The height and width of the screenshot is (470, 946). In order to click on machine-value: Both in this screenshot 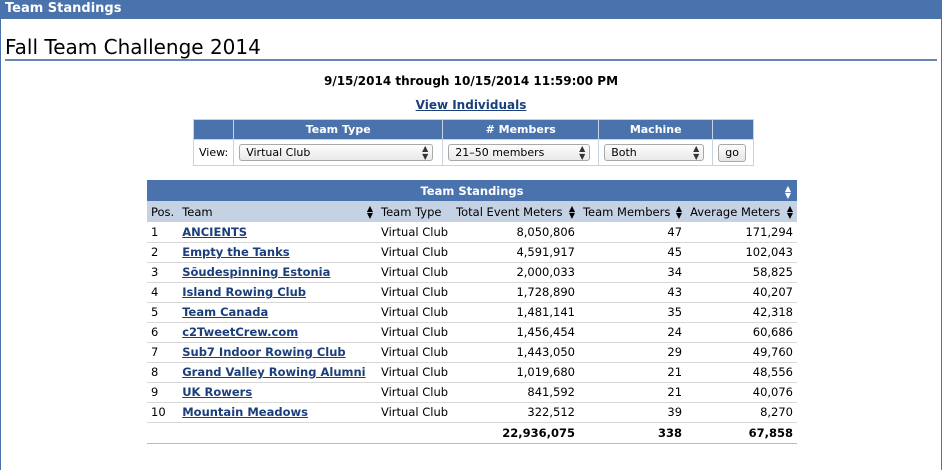, I will do `click(624, 152)`.